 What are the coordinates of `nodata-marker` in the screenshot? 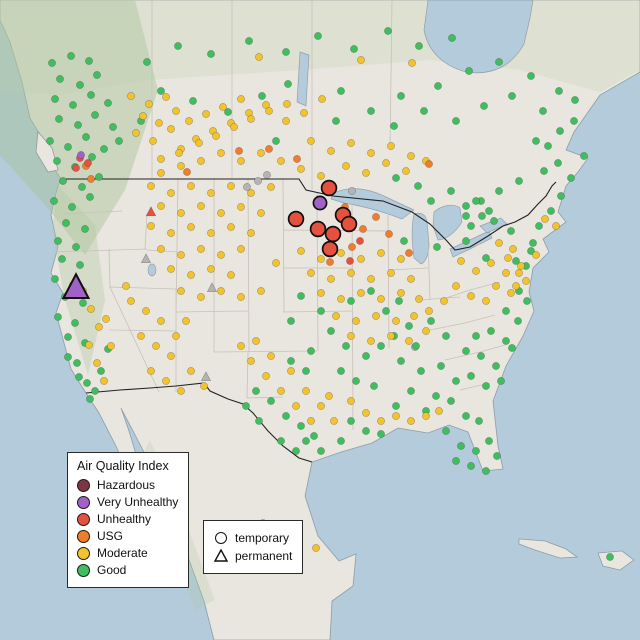 It's located at (267, 175).